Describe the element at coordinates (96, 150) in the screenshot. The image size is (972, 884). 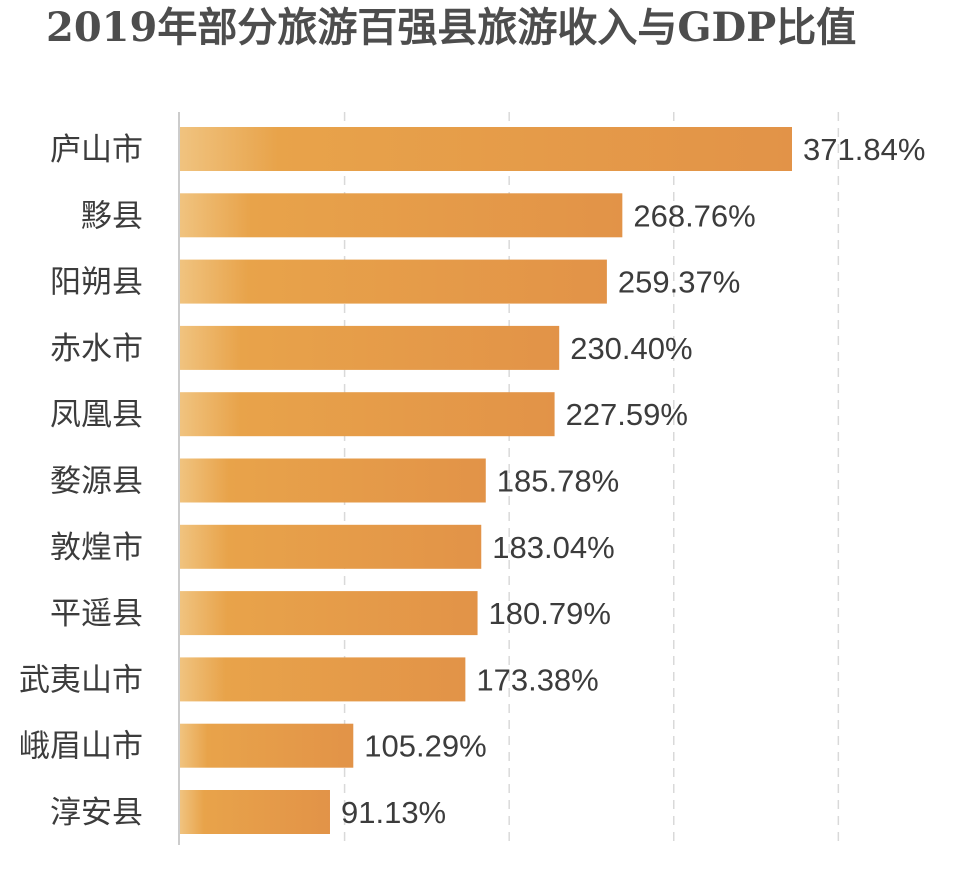
I see `category-label-1: 庐山市` at that location.